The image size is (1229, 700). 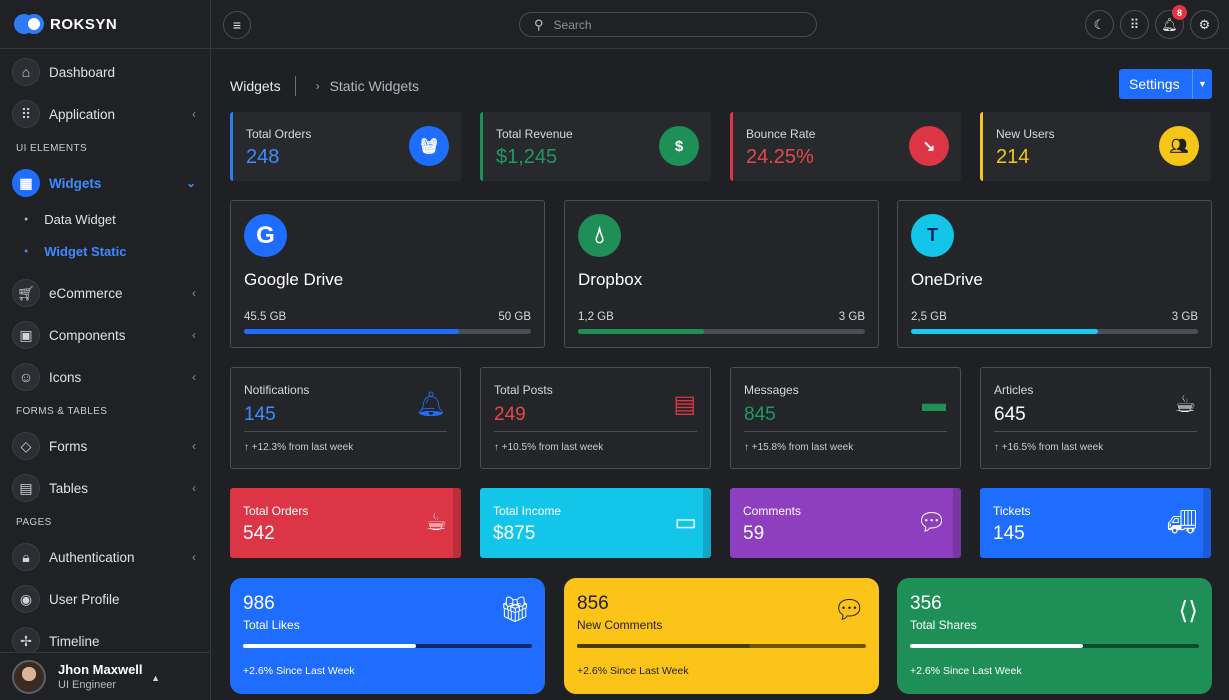 I want to click on sidebar-item-dashboard: ⌂ Dashboard, so click(x=105, y=72).